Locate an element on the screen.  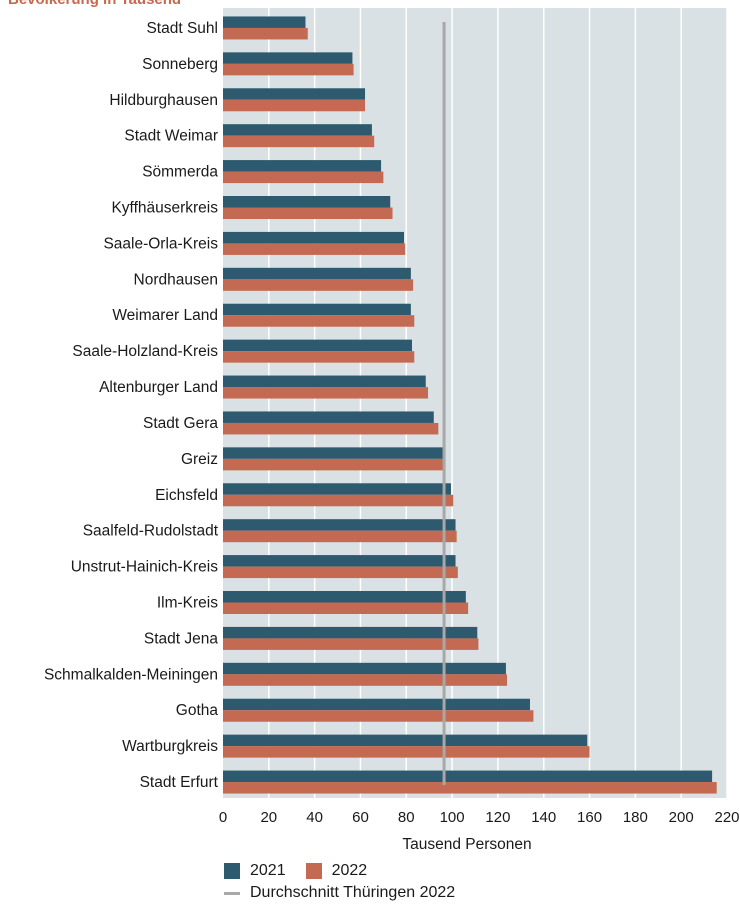
x-tick-label: 60 is located at coordinates (360, 817).